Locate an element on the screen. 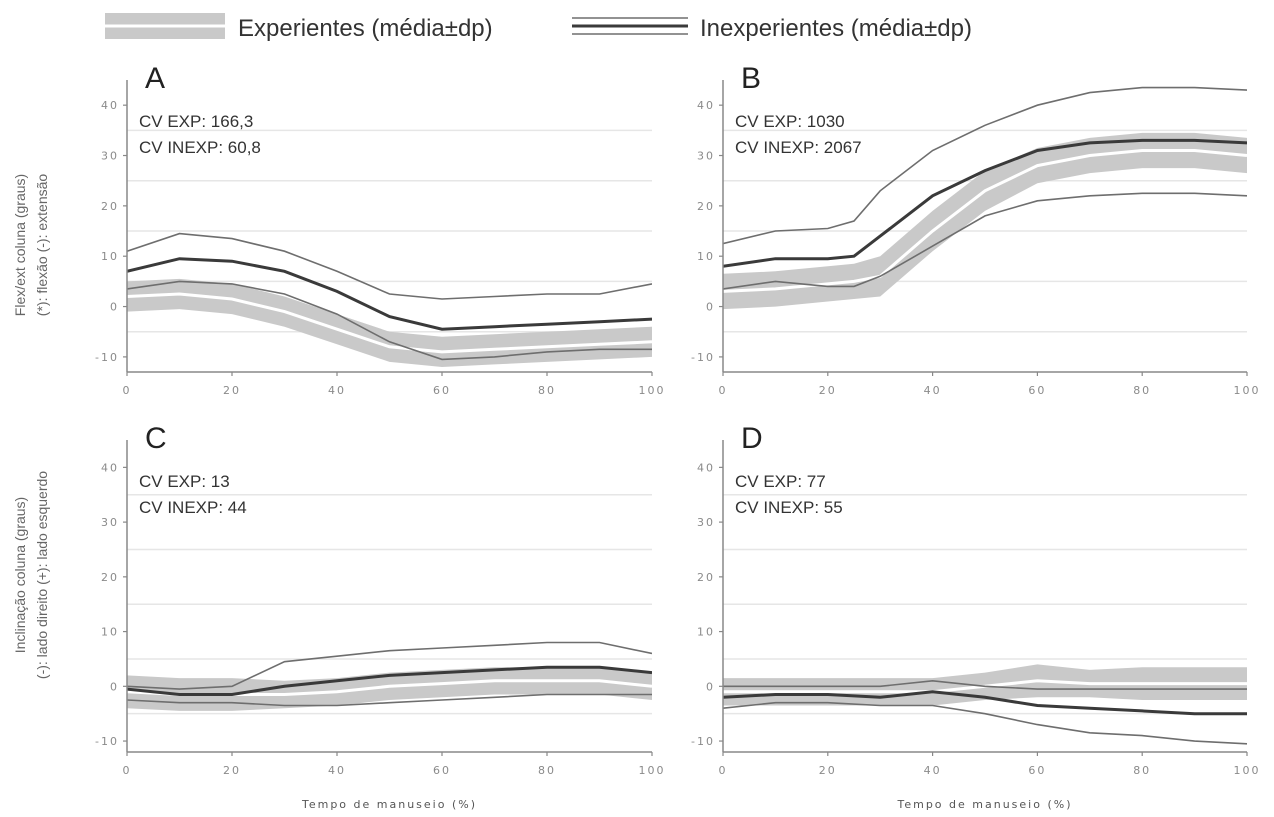 The width and height of the screenshot is (1274, 817). panel-letter-a: A is located at coordinates (155, 78).